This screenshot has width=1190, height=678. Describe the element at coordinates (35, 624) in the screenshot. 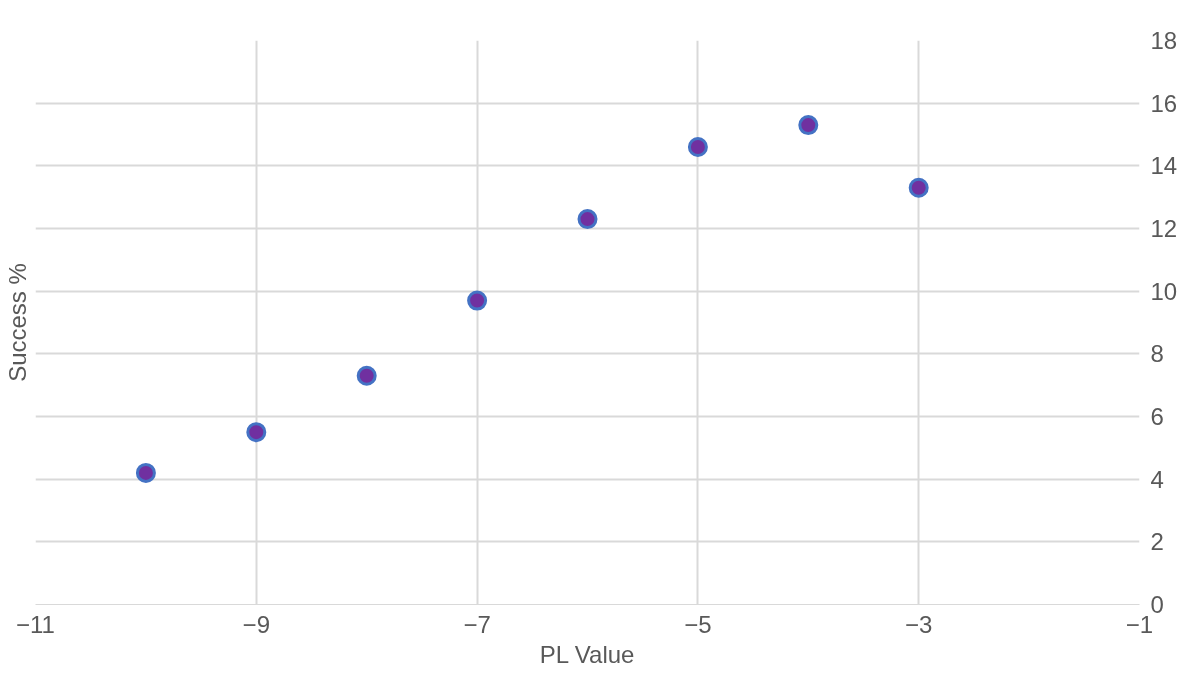

I see `x-tick-label: −11` at that location.